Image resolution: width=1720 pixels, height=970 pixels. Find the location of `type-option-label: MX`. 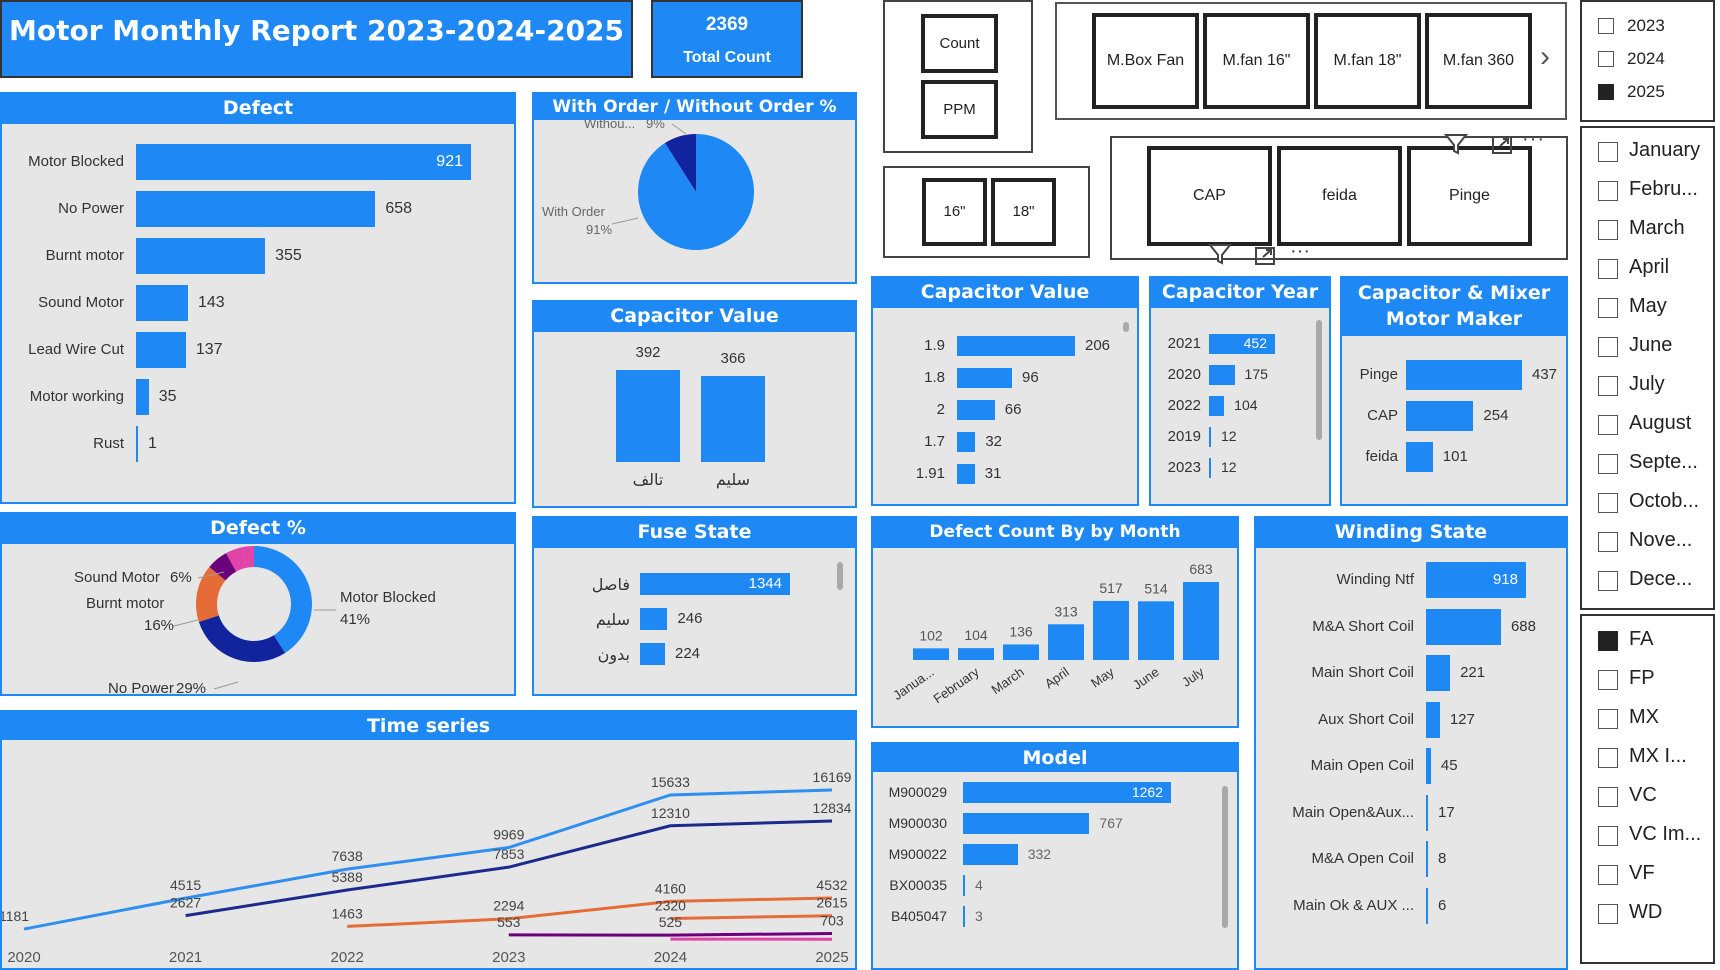

type-option-label: MX is located at coordinates (1644, 717).